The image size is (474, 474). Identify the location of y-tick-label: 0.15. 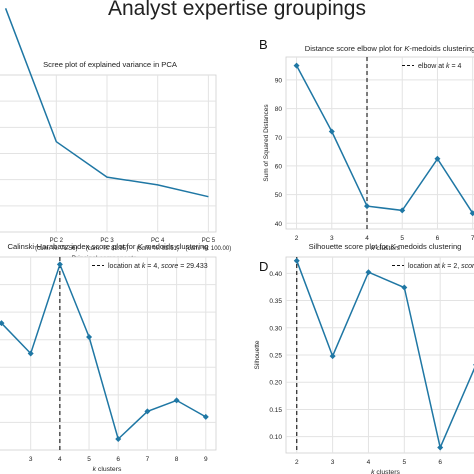
(275, 410).